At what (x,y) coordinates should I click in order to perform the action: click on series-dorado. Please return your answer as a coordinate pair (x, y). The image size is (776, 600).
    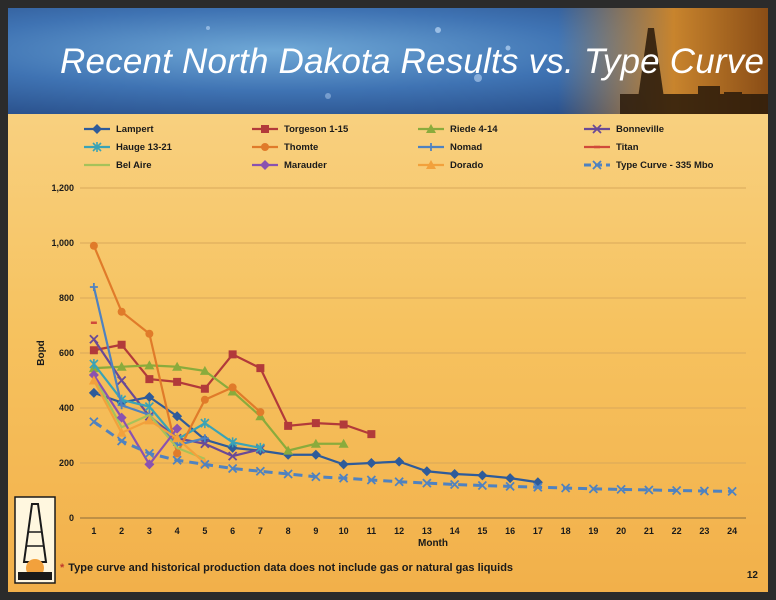
    Looking at the image, I should click on (149, 421).